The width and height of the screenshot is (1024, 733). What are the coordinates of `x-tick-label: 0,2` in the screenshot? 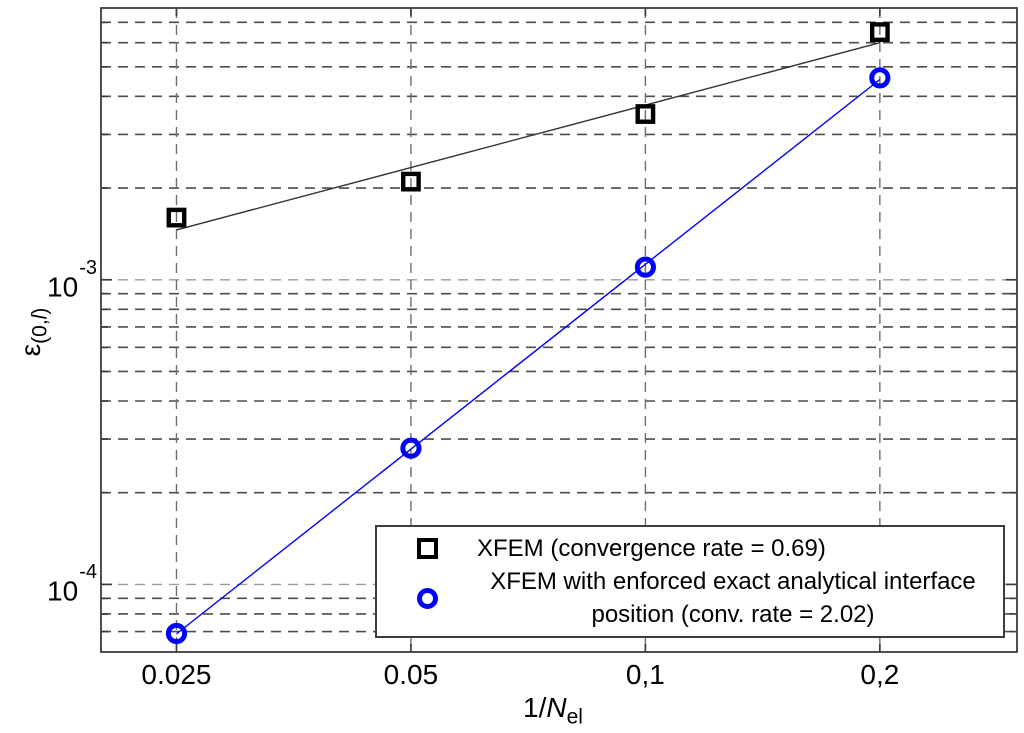 It's located at (880, 674).